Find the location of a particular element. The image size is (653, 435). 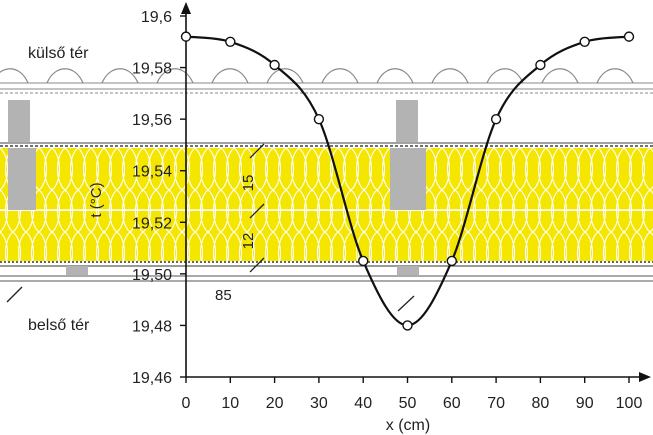

dim-tick-center is located at coordinates (406, 303).